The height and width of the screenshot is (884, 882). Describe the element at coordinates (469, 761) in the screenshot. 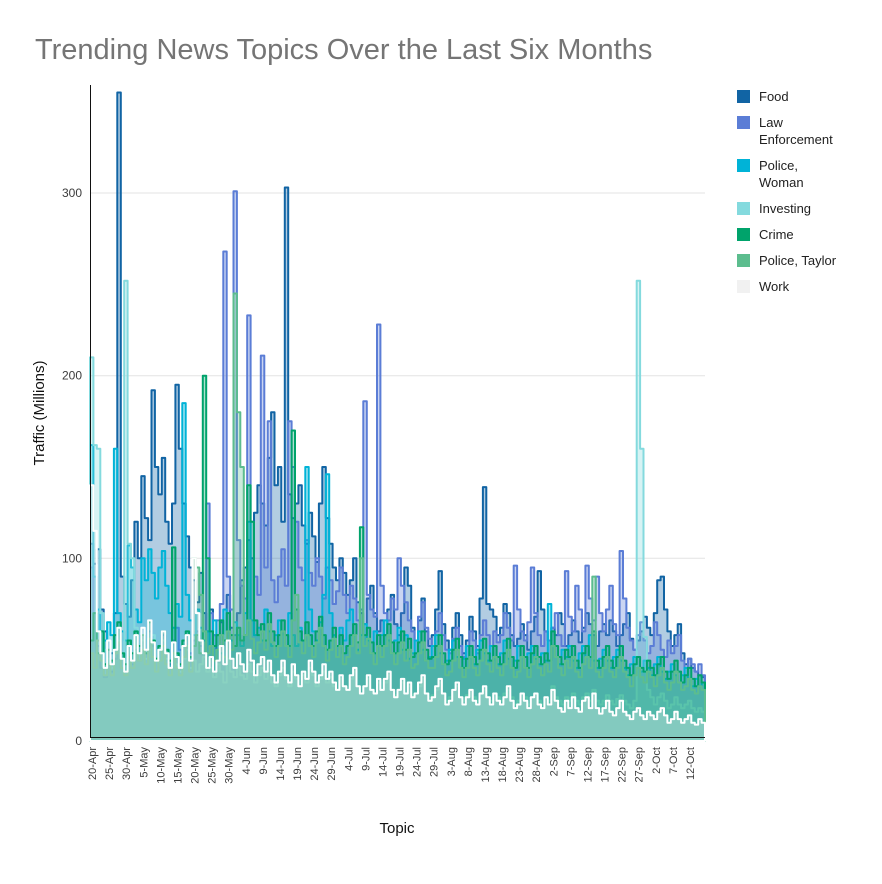

I see `x-tick-label: 8-Aug` at that location.